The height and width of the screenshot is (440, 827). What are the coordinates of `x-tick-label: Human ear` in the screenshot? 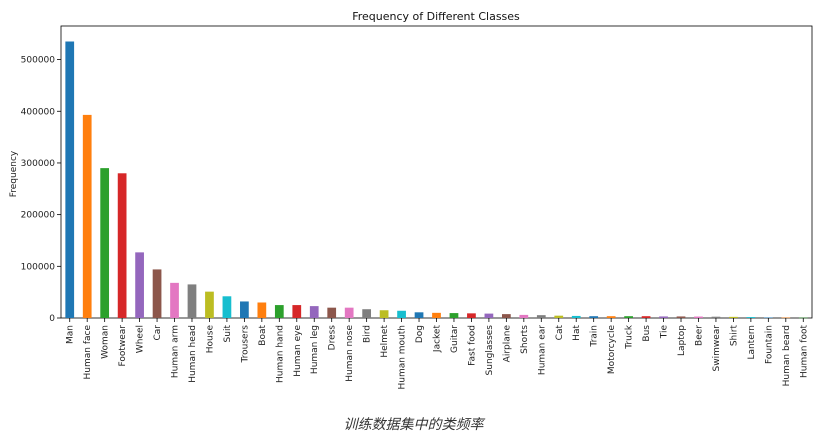 It's located at (542, 350).